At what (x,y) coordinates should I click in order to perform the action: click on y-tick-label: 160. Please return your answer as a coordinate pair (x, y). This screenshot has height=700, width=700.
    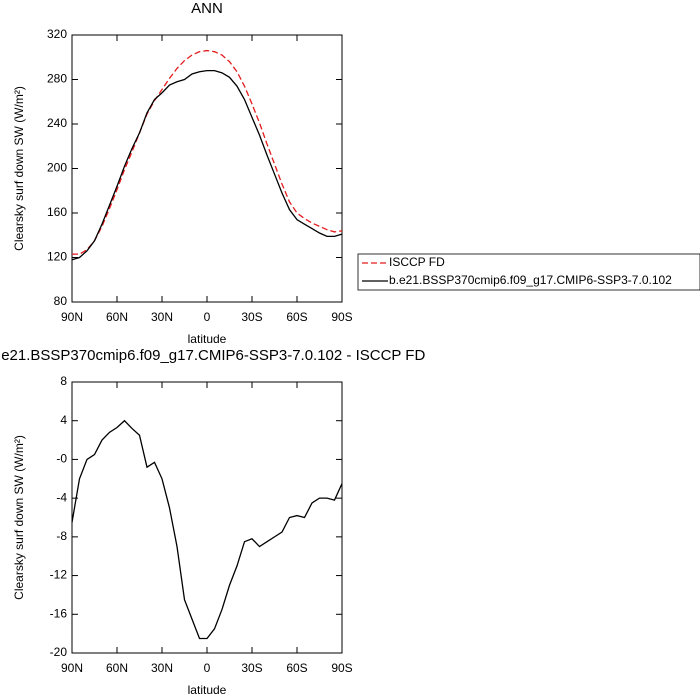
    Looking at the image, I should click on (57, 212).